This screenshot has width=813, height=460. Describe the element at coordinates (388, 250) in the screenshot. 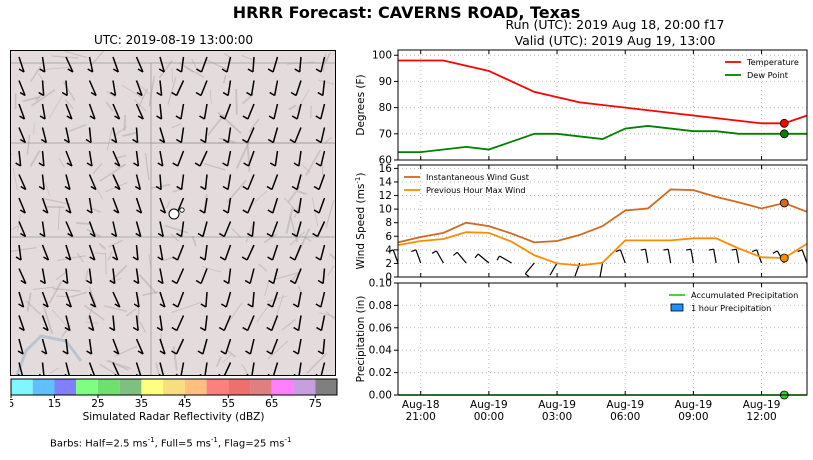

I see `y-tick-label: 4` at that location.